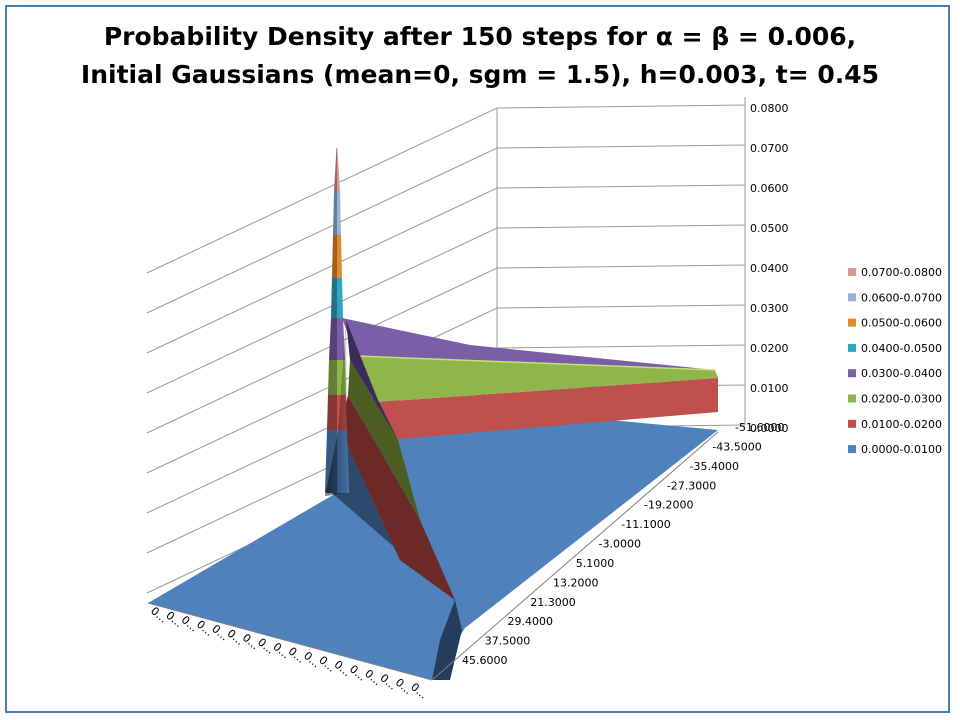 This screenshot has height=720, width=960. What do you see at coordinates (332, 412) in the screenshot?
I see `spike-0100-0200-shade` at bounding box center [332, 412].